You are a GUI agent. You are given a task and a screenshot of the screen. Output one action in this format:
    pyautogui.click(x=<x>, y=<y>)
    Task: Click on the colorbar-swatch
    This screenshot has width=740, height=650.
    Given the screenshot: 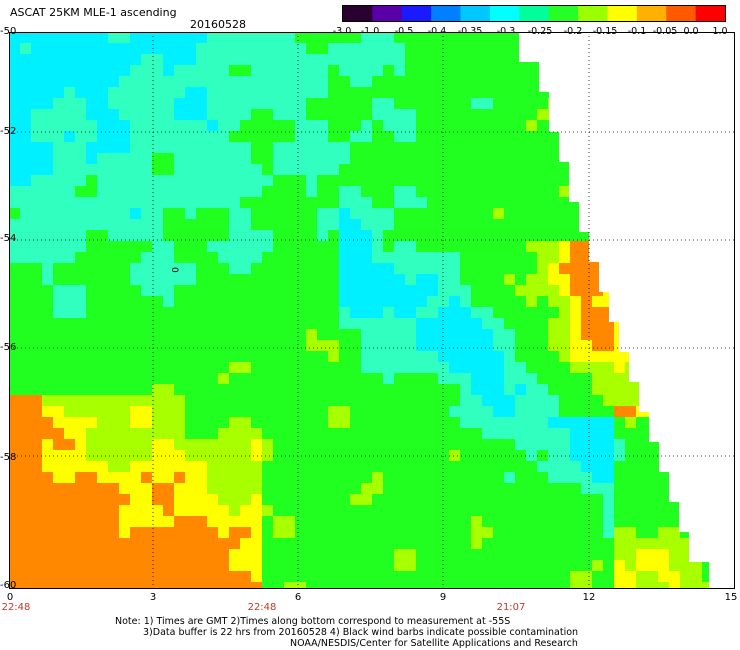 What is the action you would take?
    pyautogui.click(x=593, y=13)
    